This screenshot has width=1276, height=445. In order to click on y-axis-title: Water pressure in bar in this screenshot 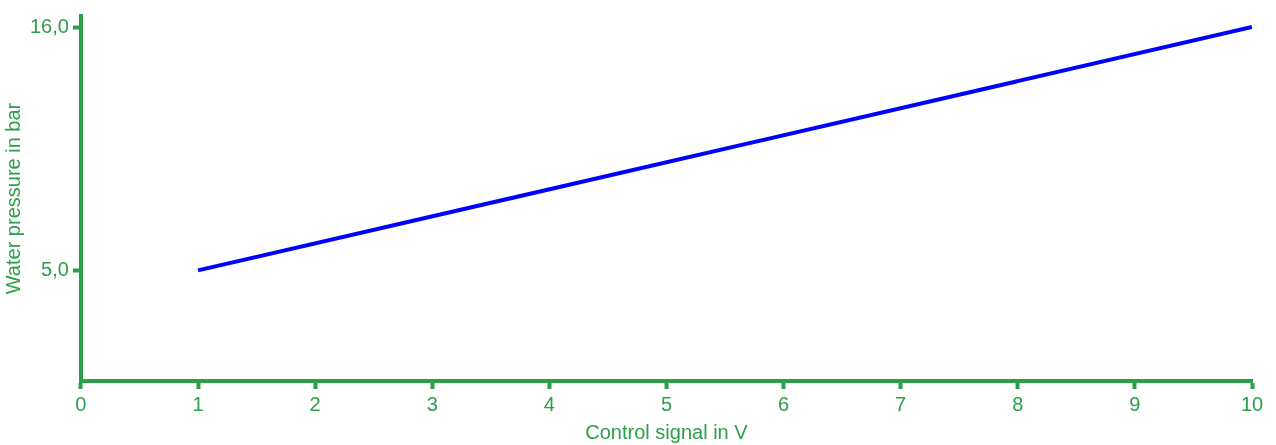, I will do `click(12, 198)`.